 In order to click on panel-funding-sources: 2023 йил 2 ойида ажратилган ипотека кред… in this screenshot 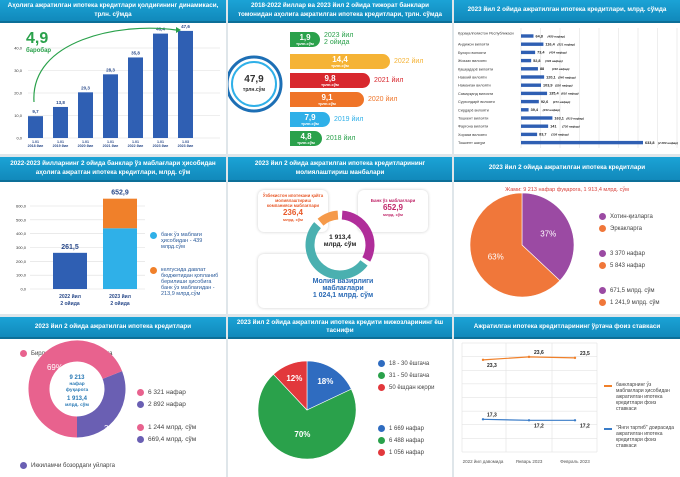, I will do `click(340, 235)`.